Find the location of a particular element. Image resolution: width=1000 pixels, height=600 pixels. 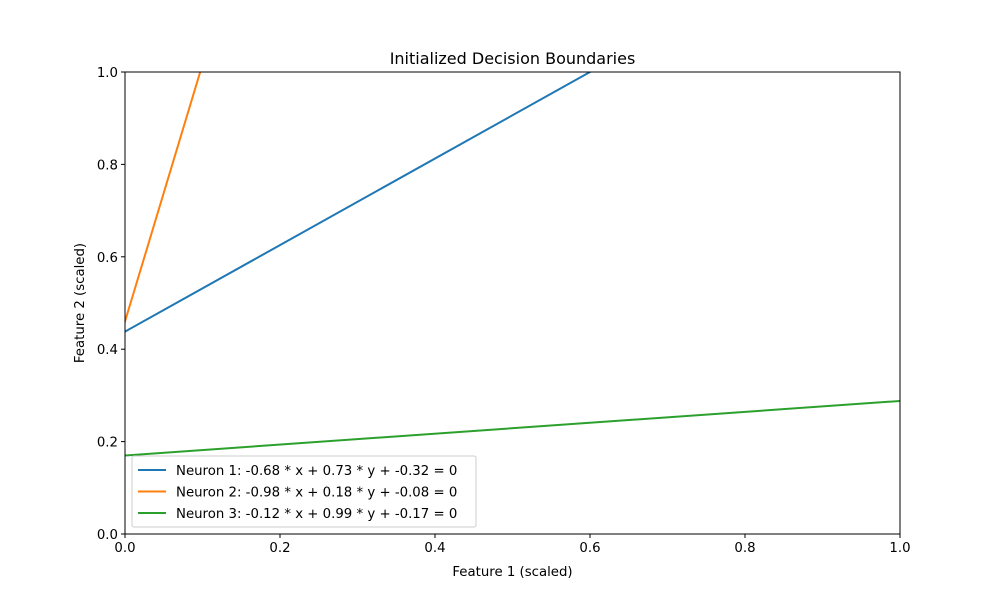

y-tick-label: 1.0 is located at coordinates (107, 73).